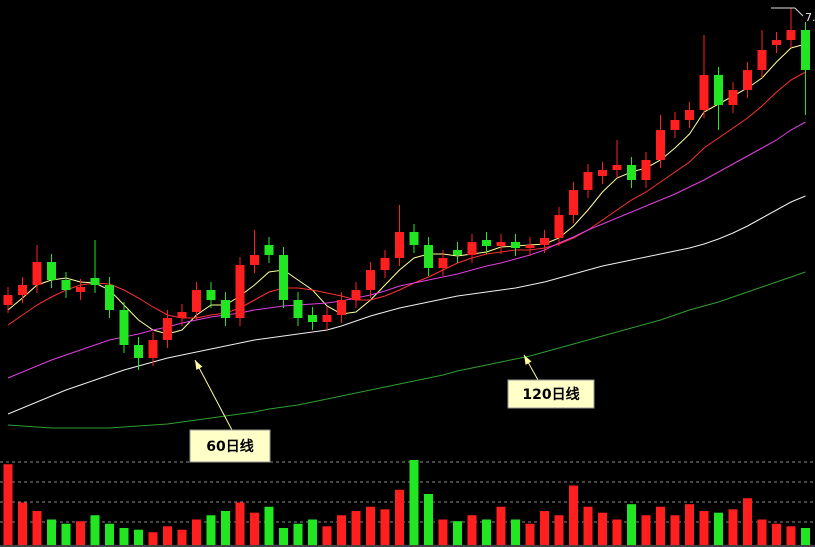 The width and height of the screenshot is (815, 547). I want to click on annotation-arrow, so click(213, 395).